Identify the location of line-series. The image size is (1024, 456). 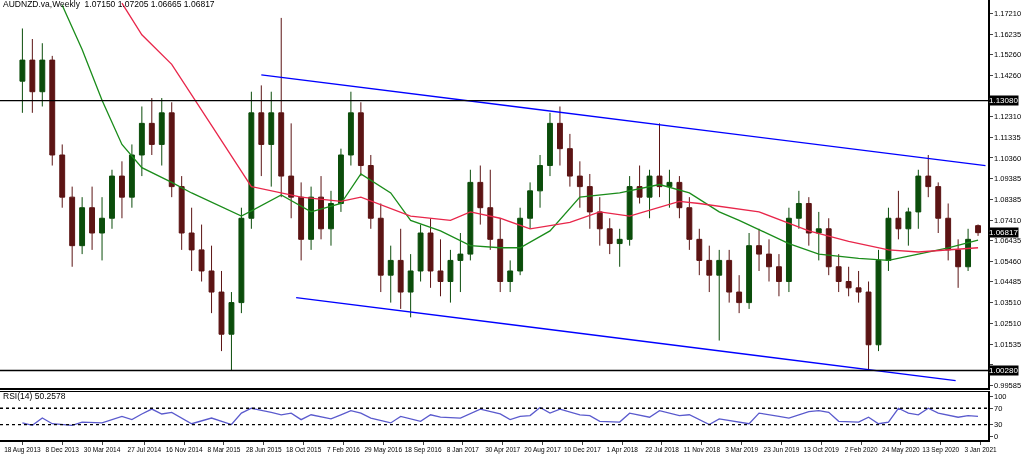
(500, 416).